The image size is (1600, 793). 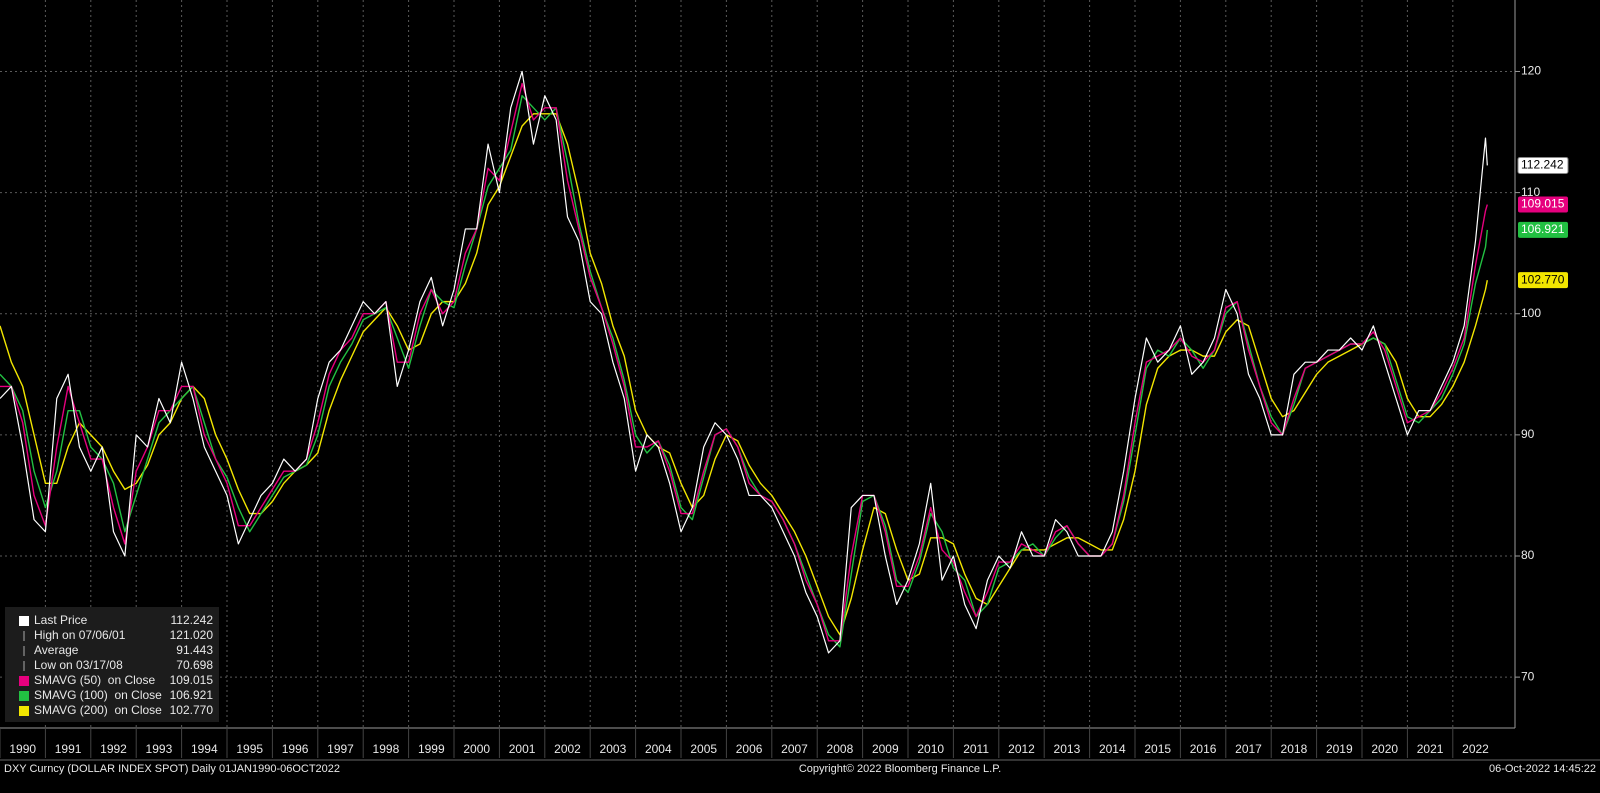 I want to click on x-tick-label: 2014, so click(x=1112, y=749).